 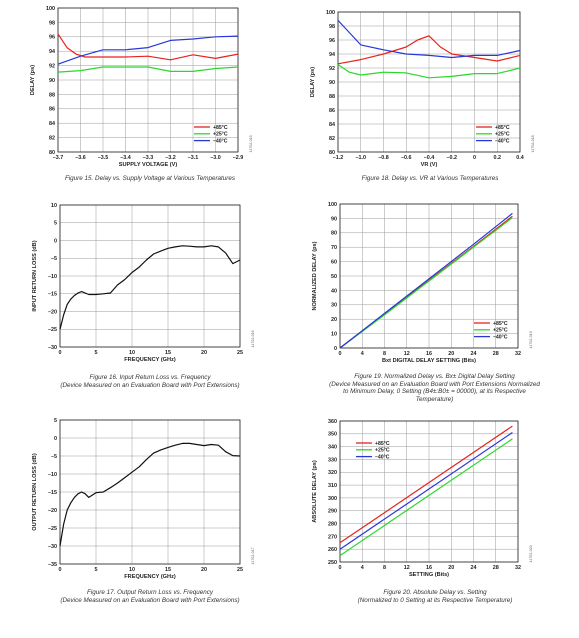 I want to click on x-tick-label: –0.4, so click(x=429, y=158).